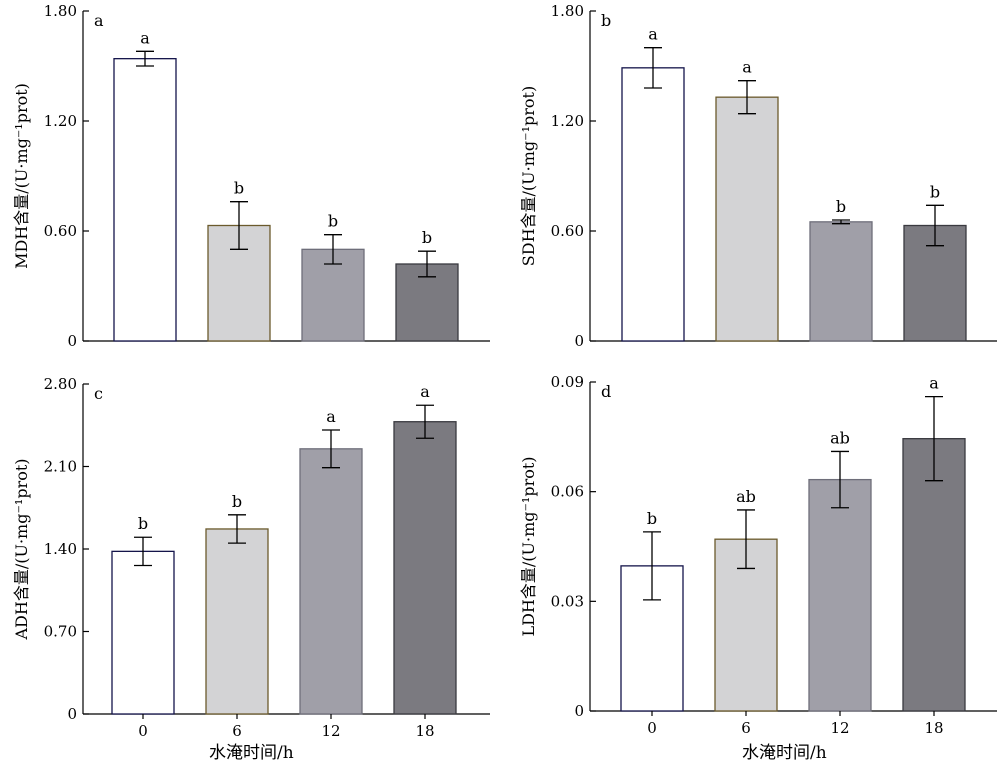 The height and width of the screenshot is (767, 1000). What do you see at coordinates (606, 20) in the screenshot?
I see `panel-label: b` at bounding box center [606, 20].